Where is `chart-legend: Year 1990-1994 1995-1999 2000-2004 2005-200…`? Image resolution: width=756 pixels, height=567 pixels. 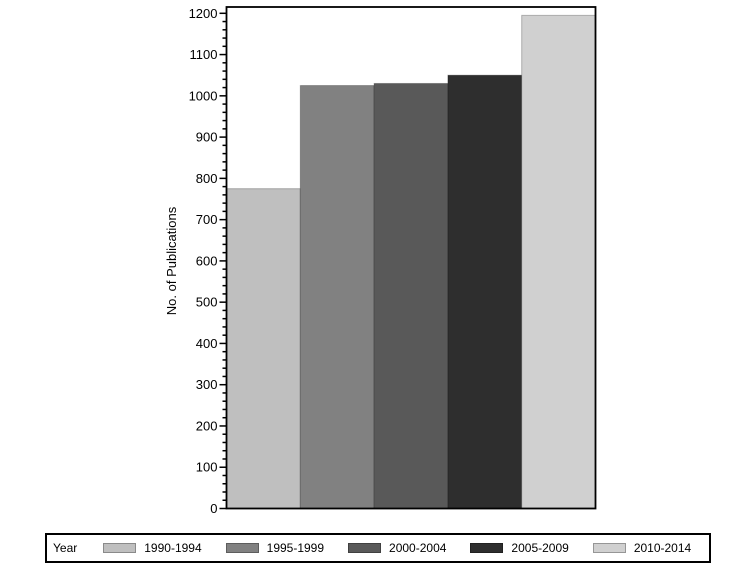
chart-legend: Year 1990-1994 1995-1999 2000-2004 2005-200… is located at coordinates (378, 548).